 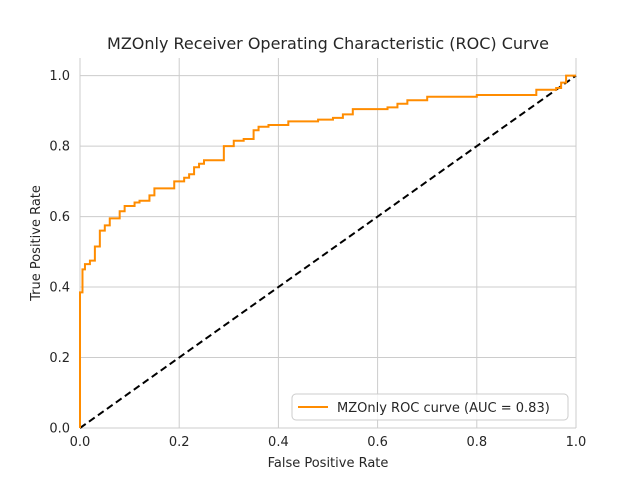 What do you see at coordinates (59, 147) in the screenshot?
I see `y-tick-label: 0.8` at bounding box center [59, 147].